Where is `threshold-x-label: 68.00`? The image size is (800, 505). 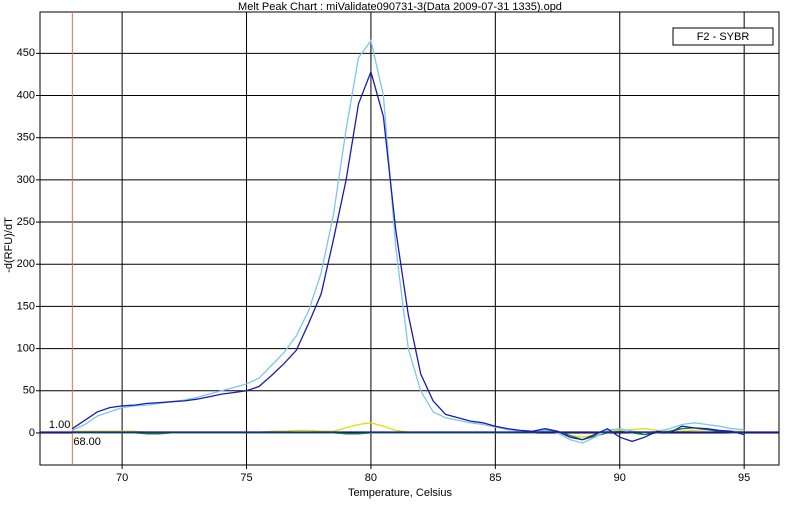
threshold-x-label: 68.00 is located at coordinates (87, 442).